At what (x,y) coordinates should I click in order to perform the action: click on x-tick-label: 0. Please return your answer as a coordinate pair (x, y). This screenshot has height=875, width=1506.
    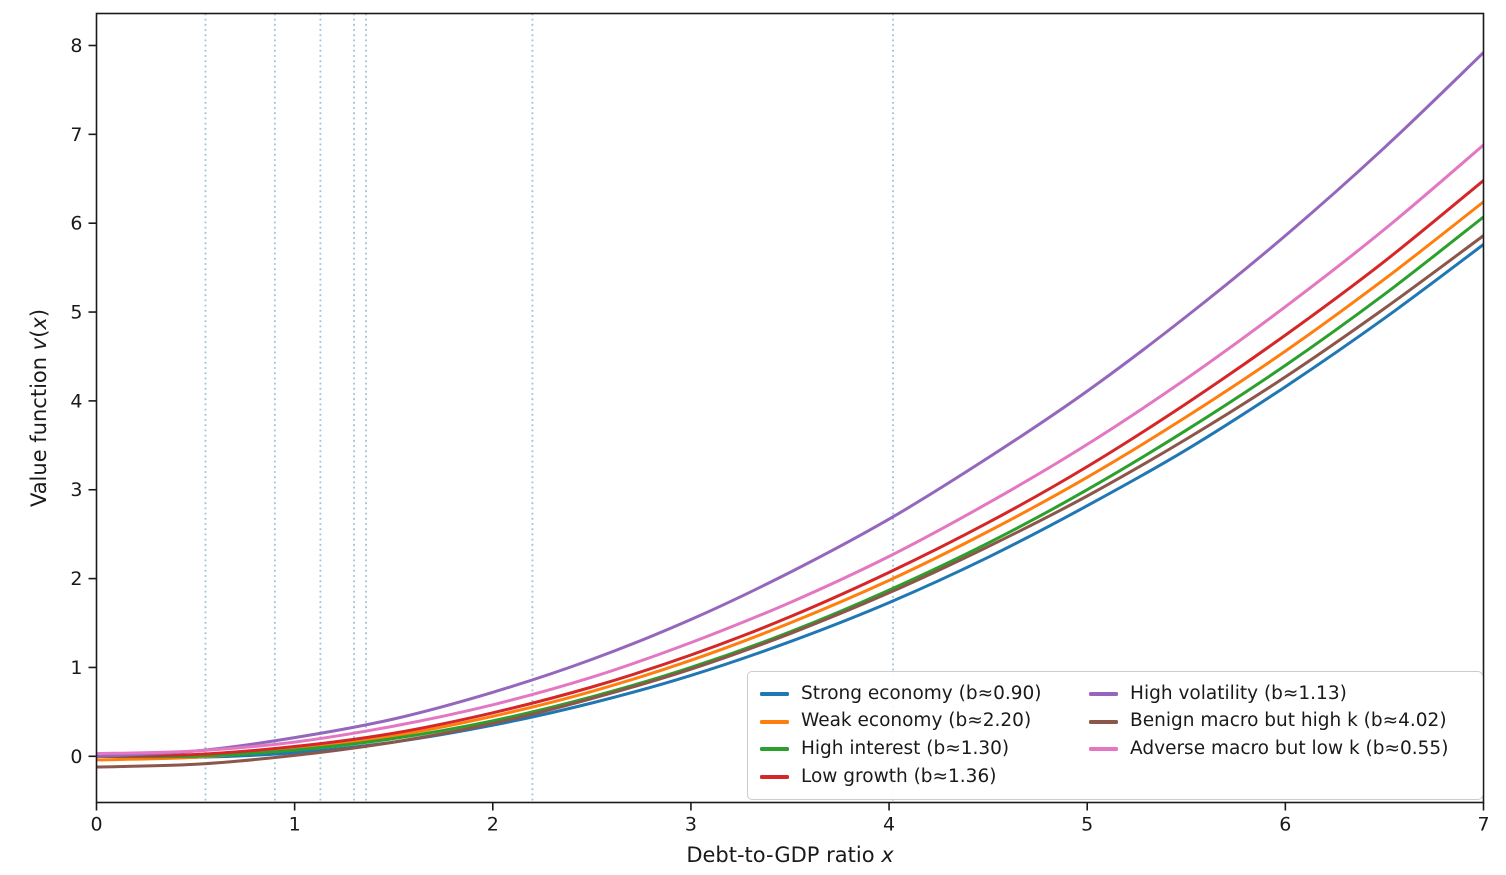
    Looking at the image, I should click on (96, 825).